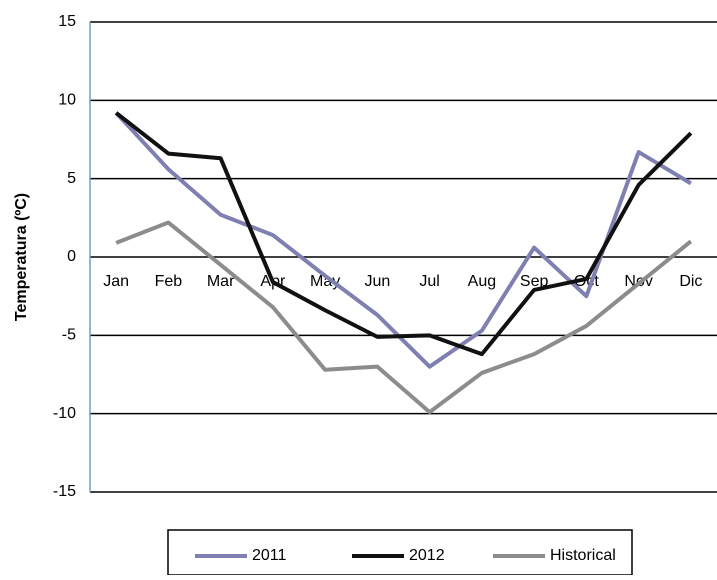 Image resolution: width=717 pixels, height=580 pixels. What do you see at coordinates (69, 335) in the screenshot?
I see `y-tick-label: -5` at bounding box center [69, 335].